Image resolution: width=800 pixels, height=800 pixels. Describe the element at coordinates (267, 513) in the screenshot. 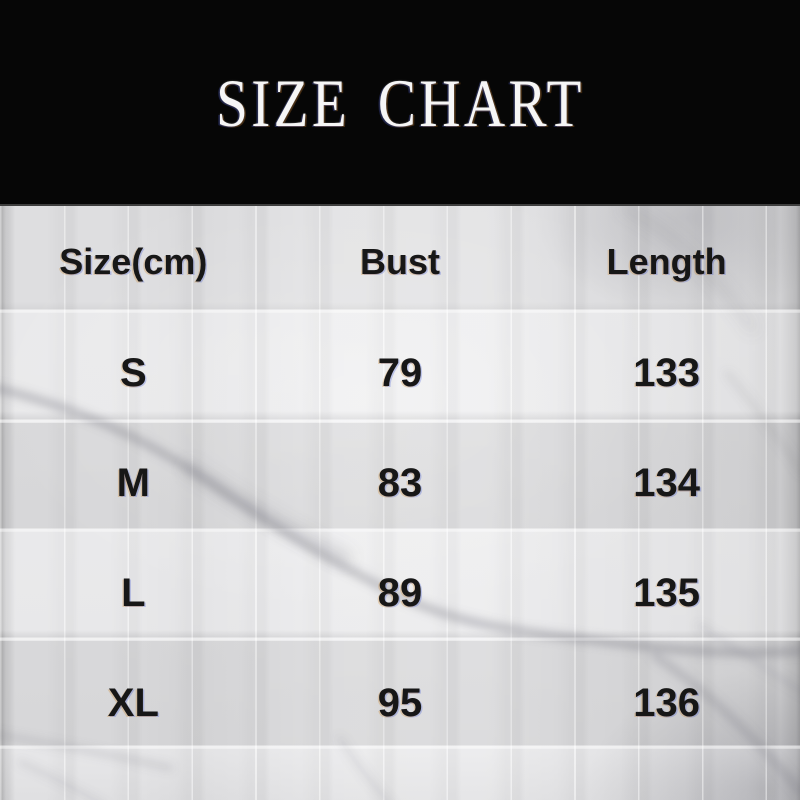

I see `marble-vein-mid-thick` at that location.